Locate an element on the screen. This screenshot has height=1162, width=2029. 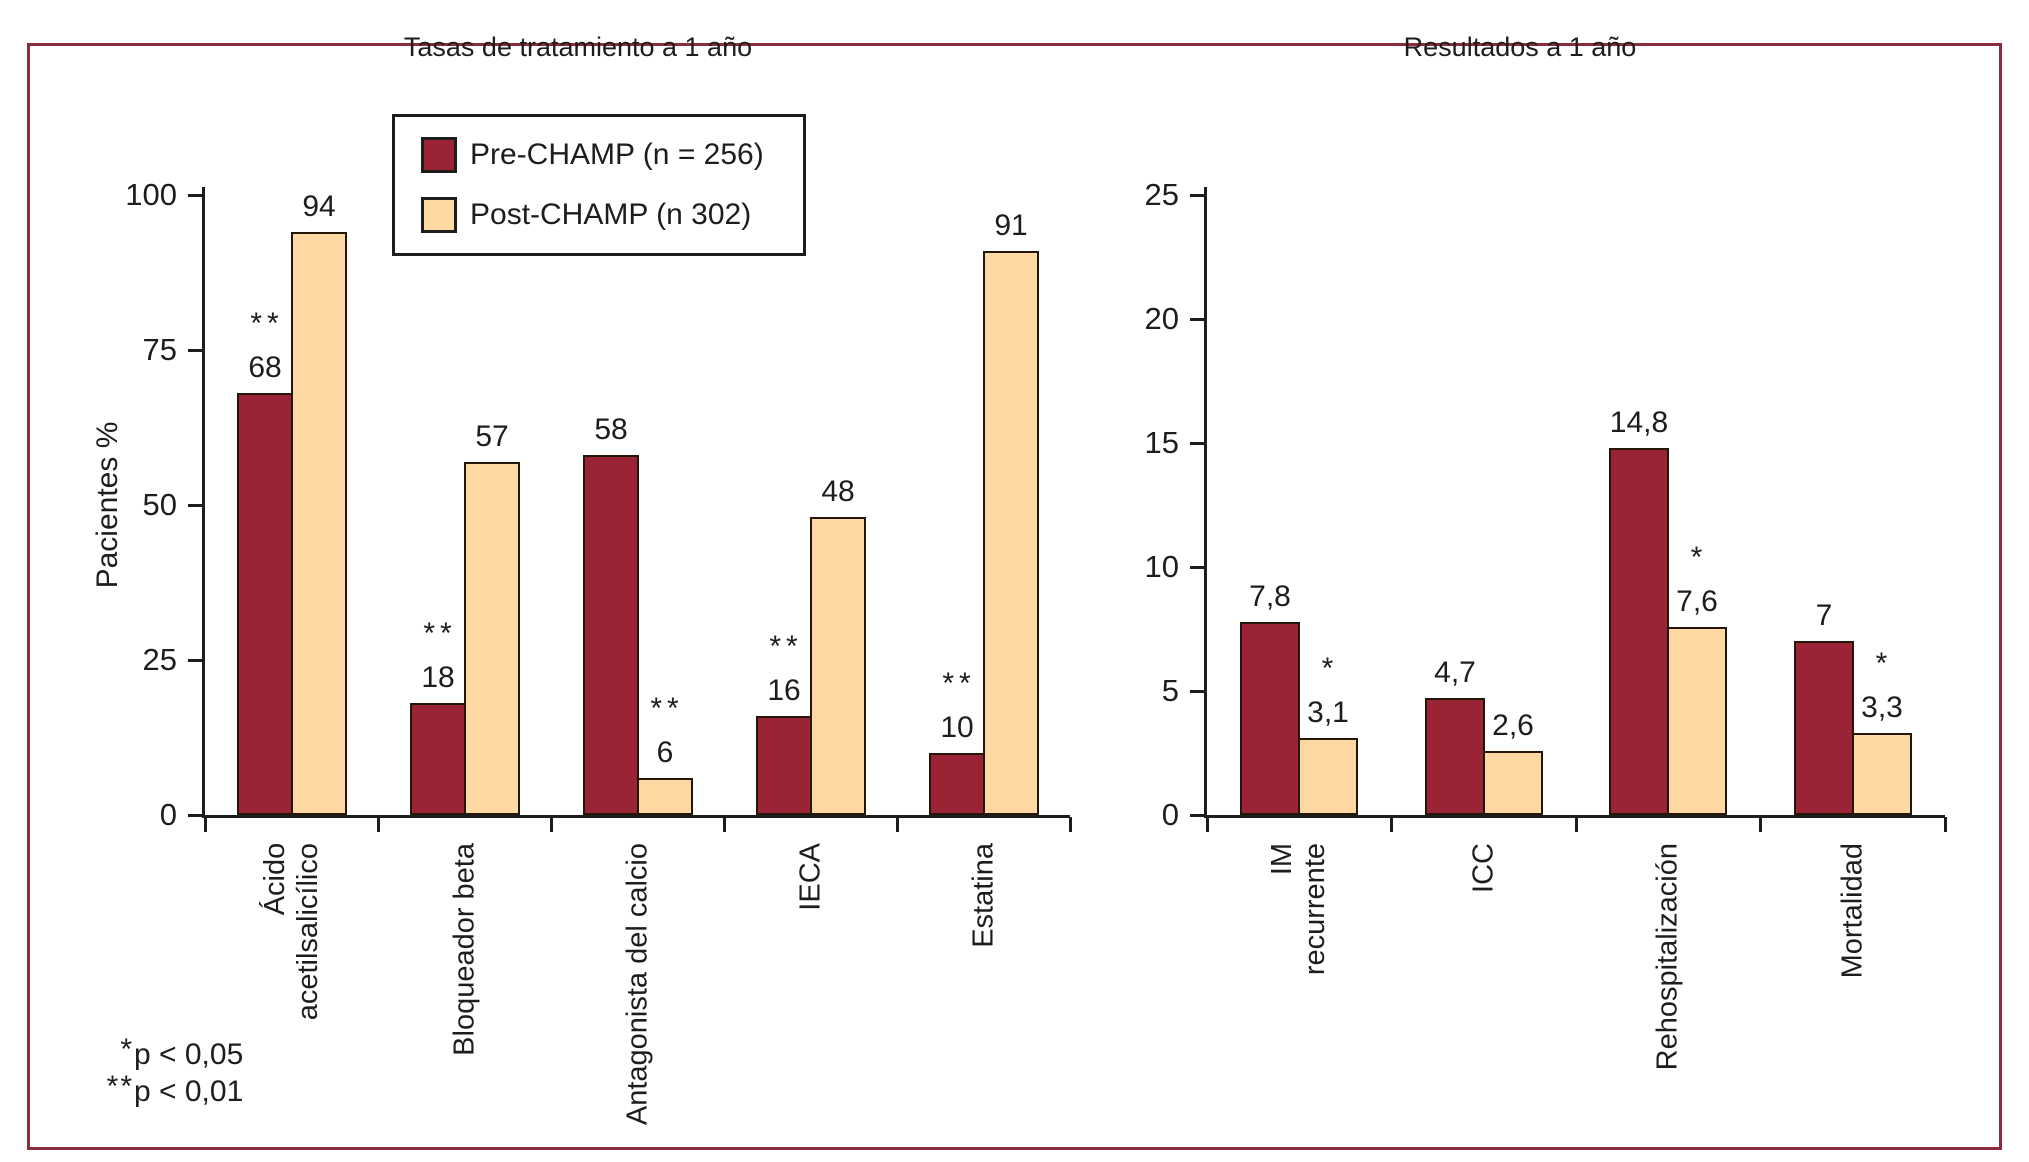
y-tick-label: 5 is located at coordinates (1170, 690).